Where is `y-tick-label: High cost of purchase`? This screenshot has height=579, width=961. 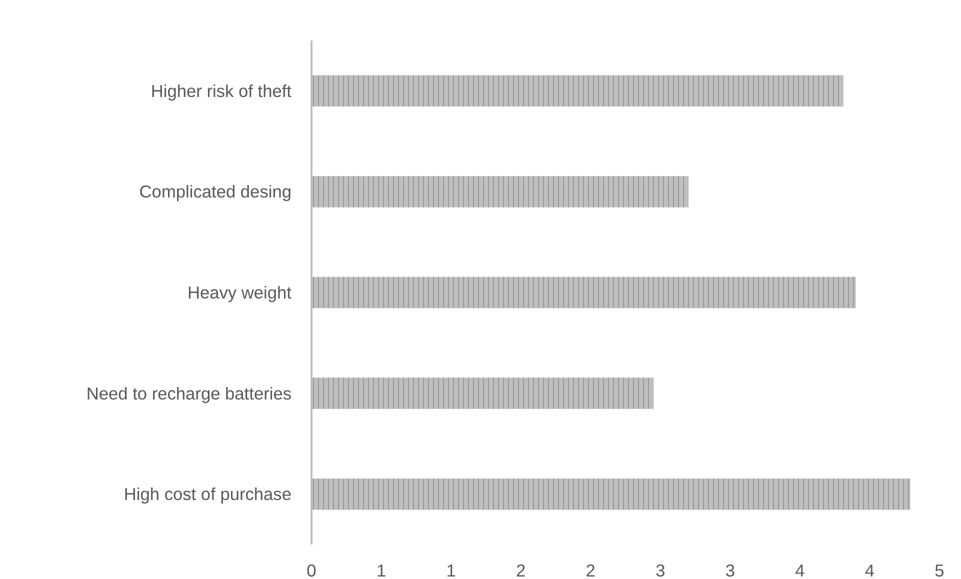
y-tick-label: High cost of purchase is located at coordinates (208, 494).